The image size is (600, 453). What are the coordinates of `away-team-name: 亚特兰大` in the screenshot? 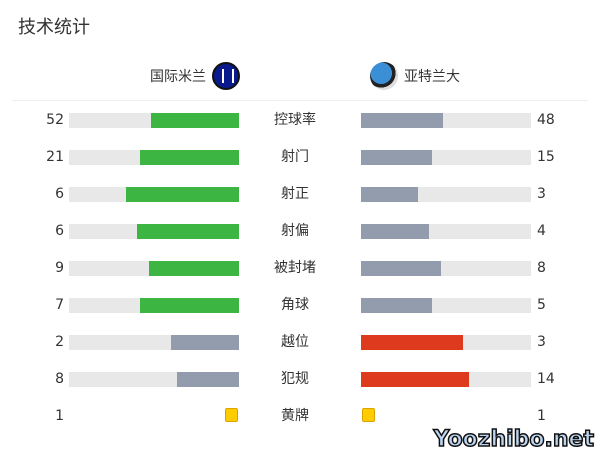 It's located at (432, 77).